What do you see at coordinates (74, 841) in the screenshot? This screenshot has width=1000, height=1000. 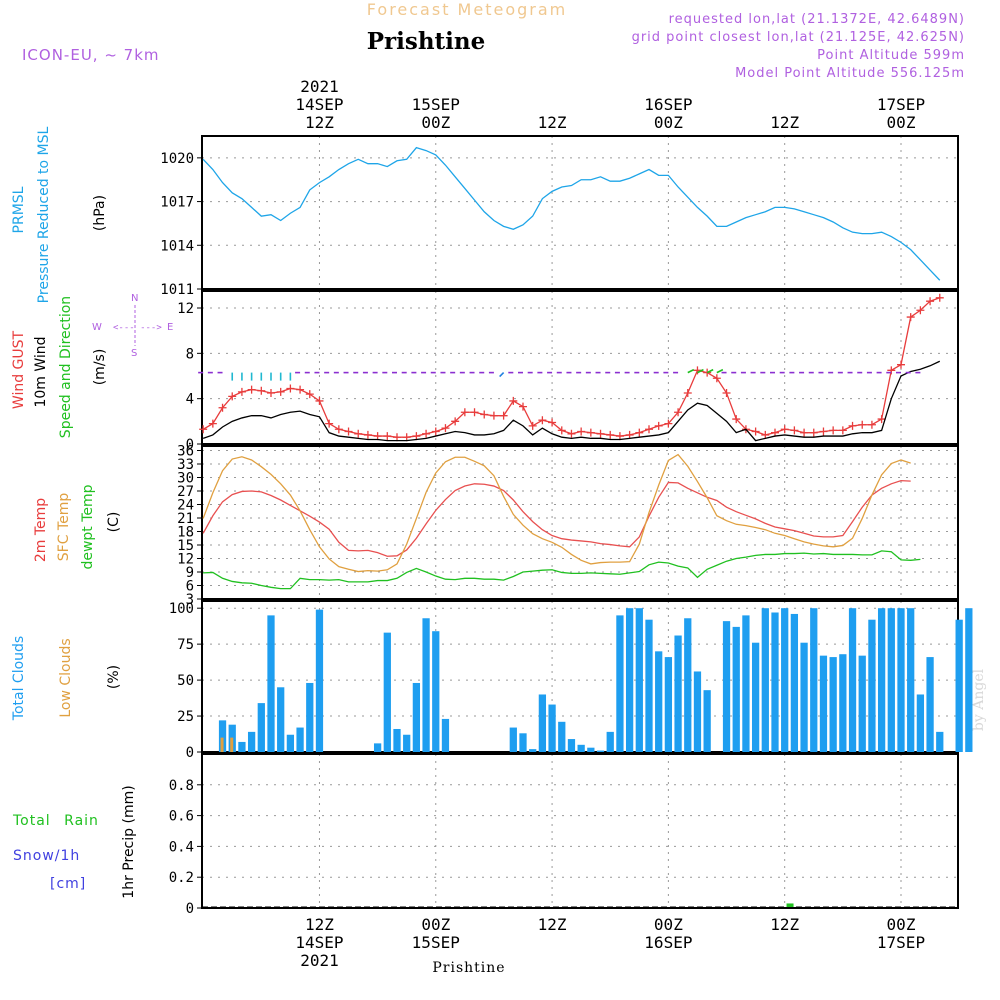 I see `precip-labels: Total Rain Snow/1h [cm] 1hr Precip (mm)` at bounding box center [74, 841].